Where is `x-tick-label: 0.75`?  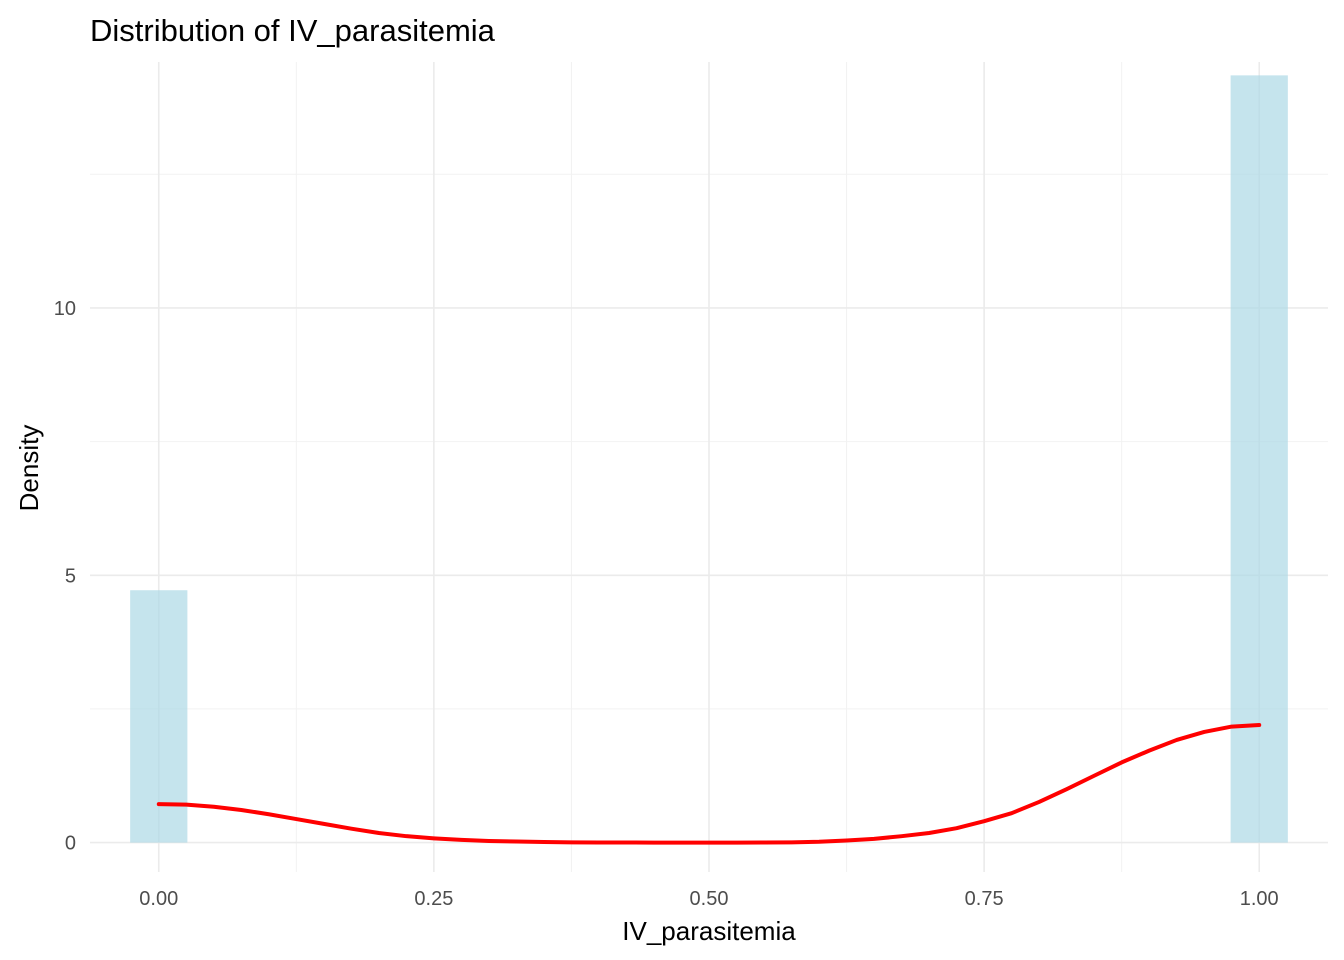 x-tick-label: 0.75 is located at coordinates (984, 899).